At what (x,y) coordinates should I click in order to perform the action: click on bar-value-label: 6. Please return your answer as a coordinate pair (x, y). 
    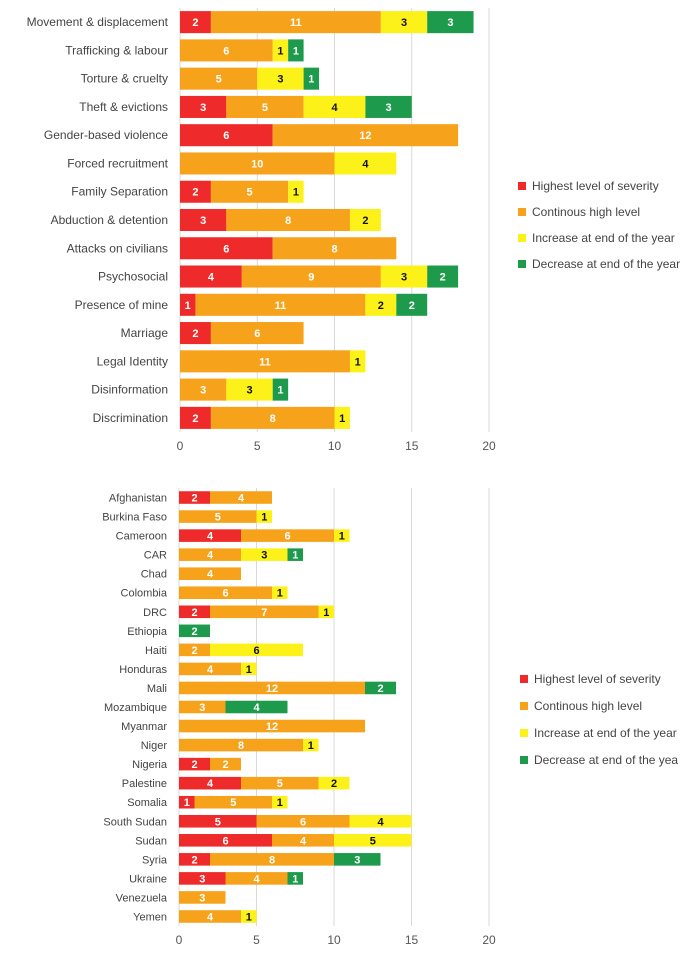
    Looking at the image, I should click on (256, 651).